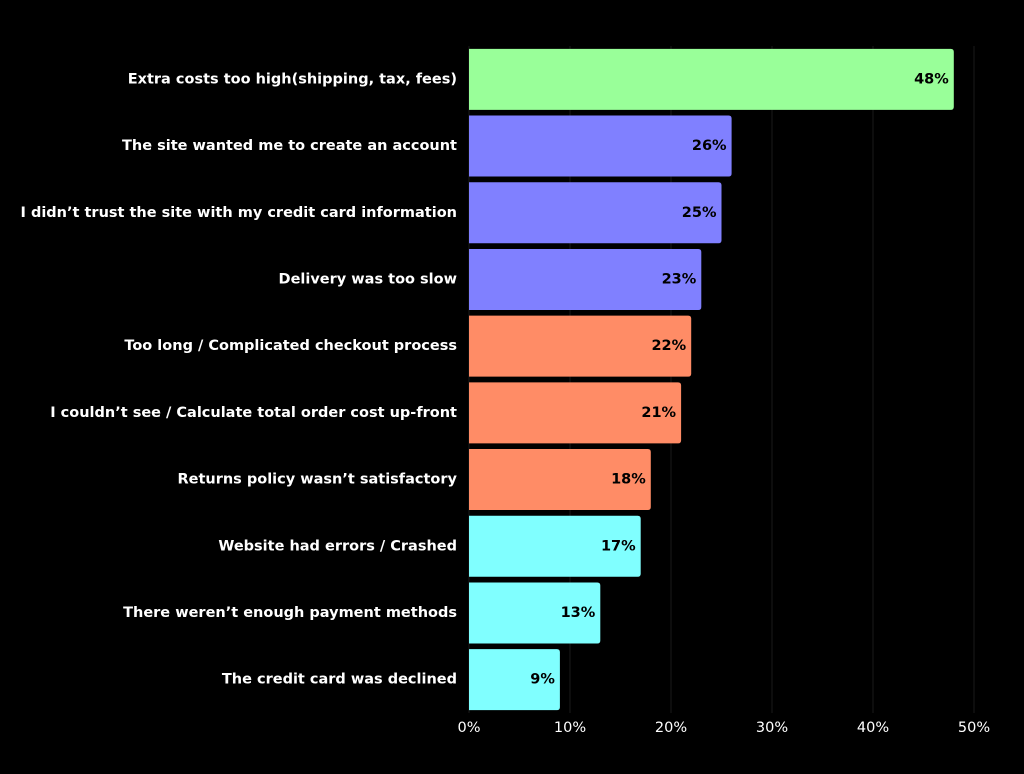 The height and width of the screenshot is (774, 1024). What do you see at coordinates (289, 146) in the screenshot?
I see `category-label: The site wanted me to create an account` at bounding box center [289, 146].